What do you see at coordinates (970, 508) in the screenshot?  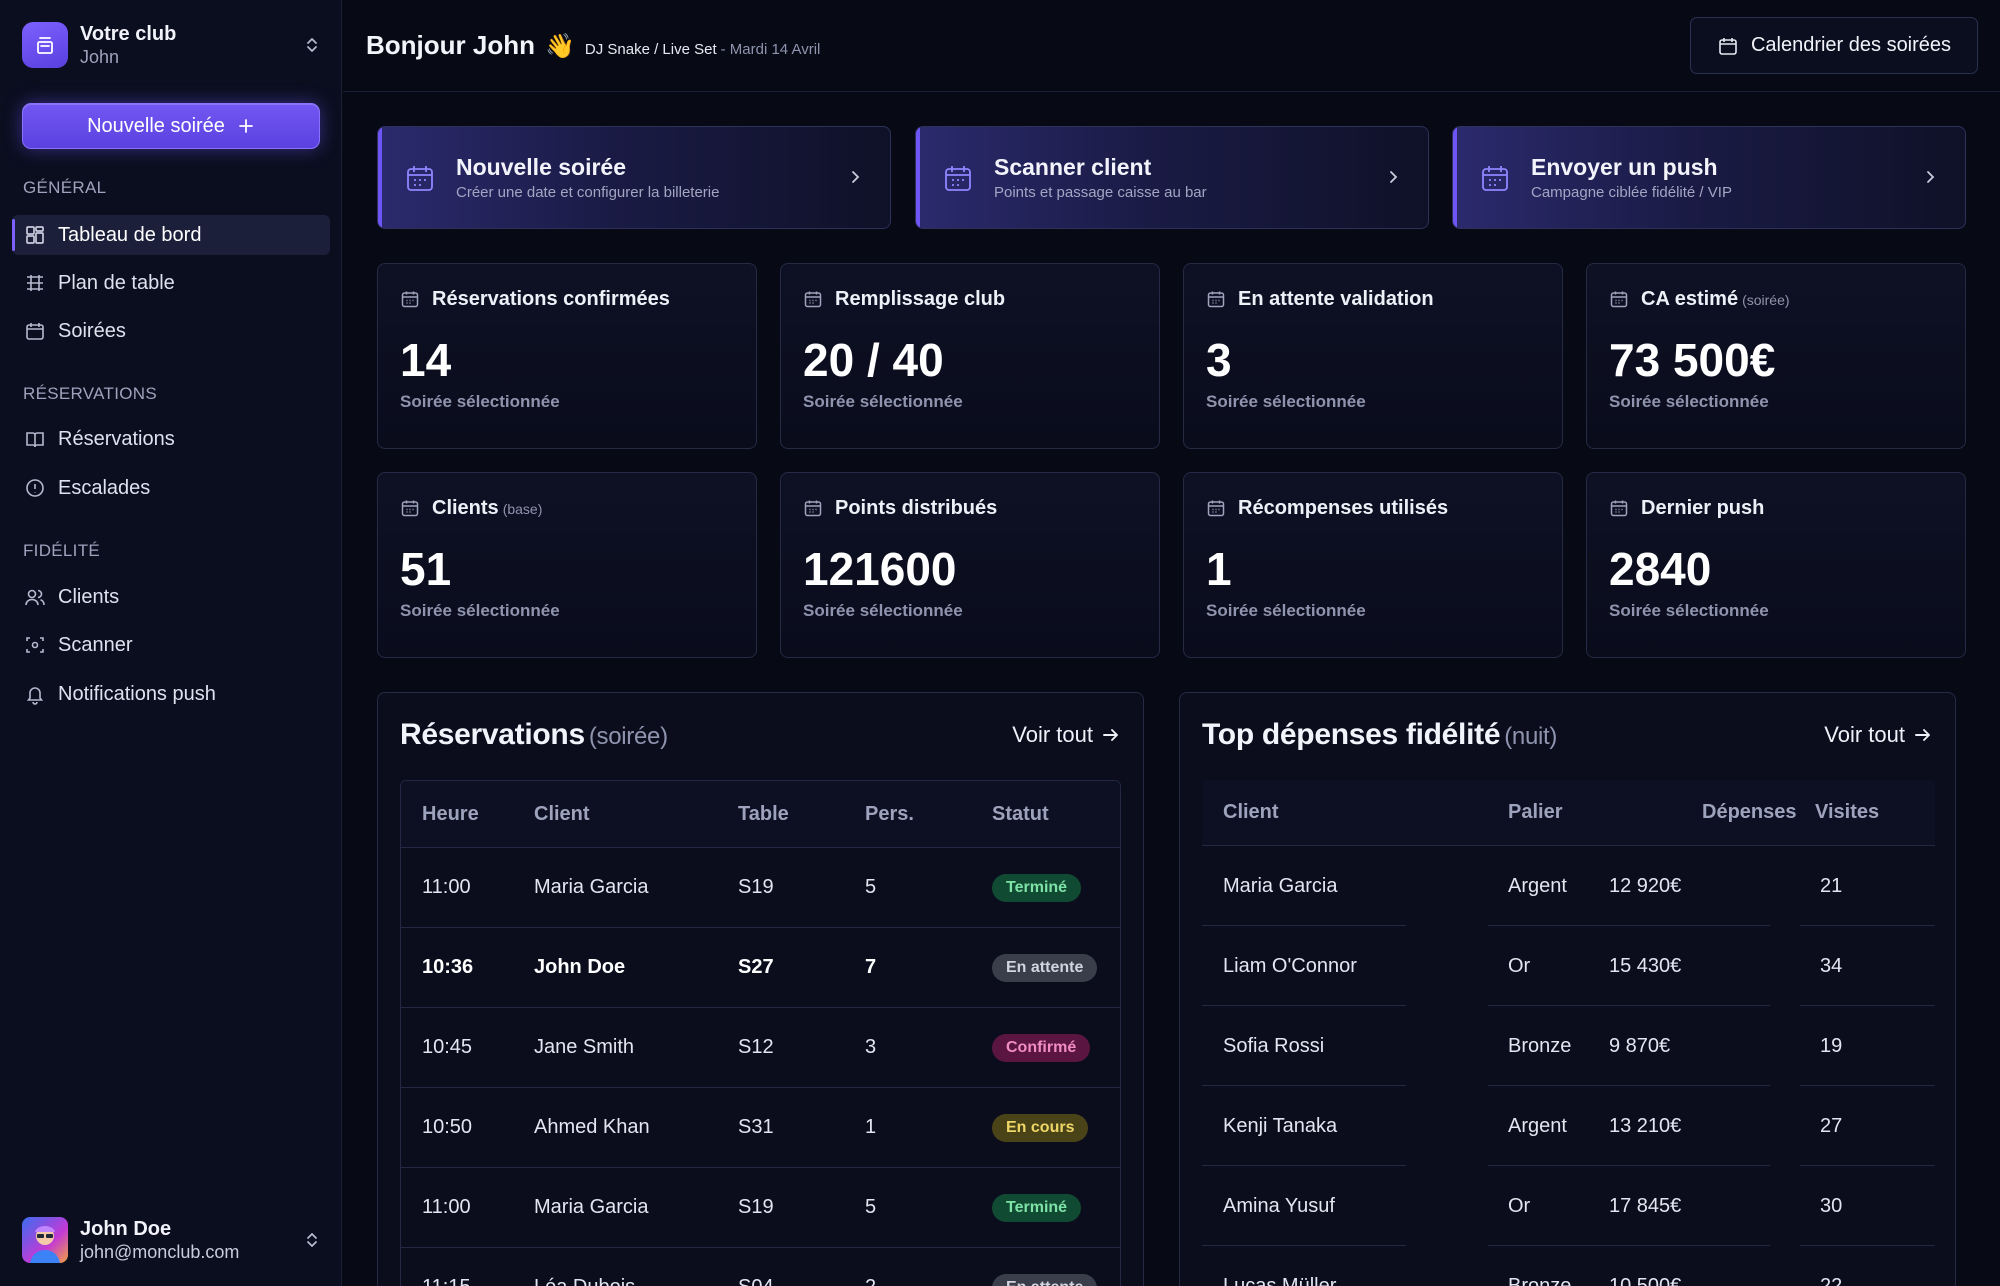 I see `stat-header: Points distribués` at bounding box center [970, 508].